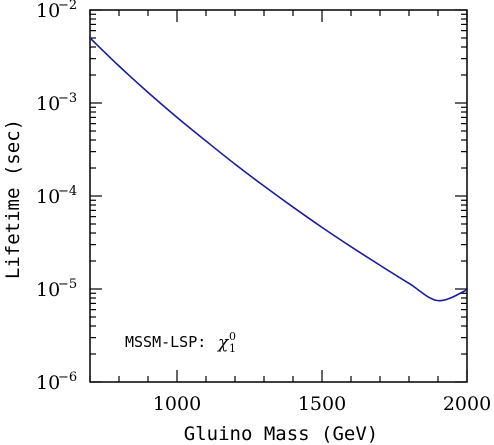 This screenshot has width=494, height=445. I want to click on y-tick-exponent: −2, so click(67, 6).